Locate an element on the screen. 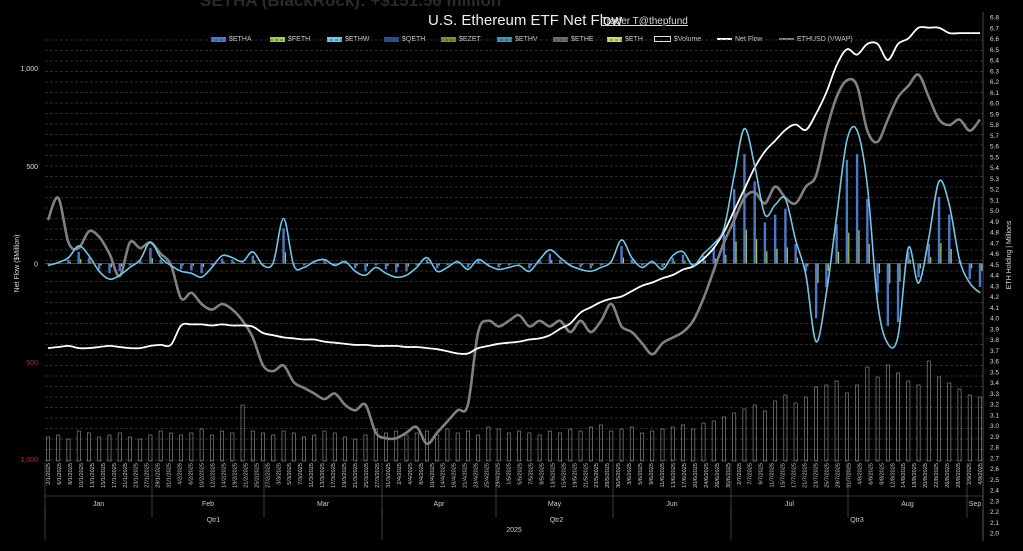 This screenshot has height=551, width=1023. x-tick-label: 6/8/2025 is located at coordinates (871, 474).